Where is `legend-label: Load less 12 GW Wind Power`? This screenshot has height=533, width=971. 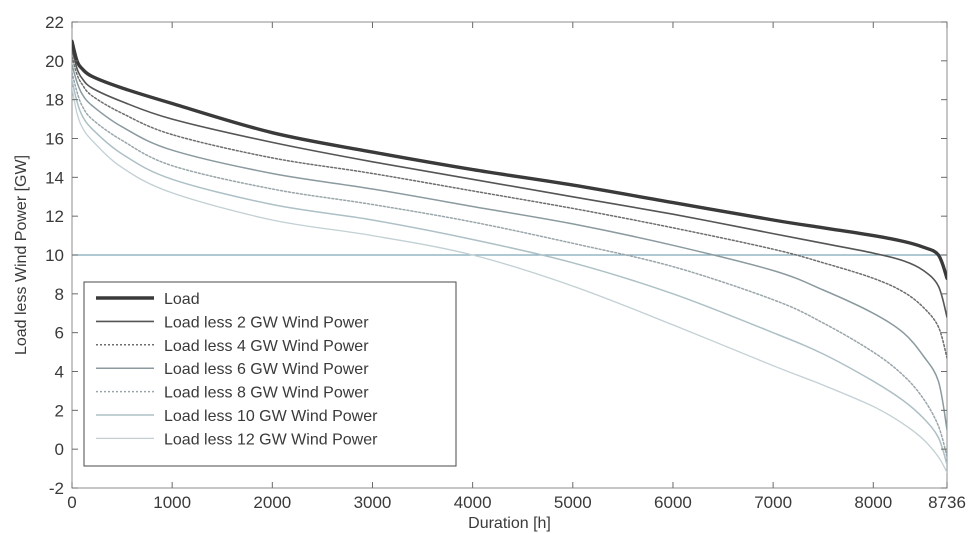
legend-label: Load less 12 GW Wind Power is located at coordinates (271, 439).